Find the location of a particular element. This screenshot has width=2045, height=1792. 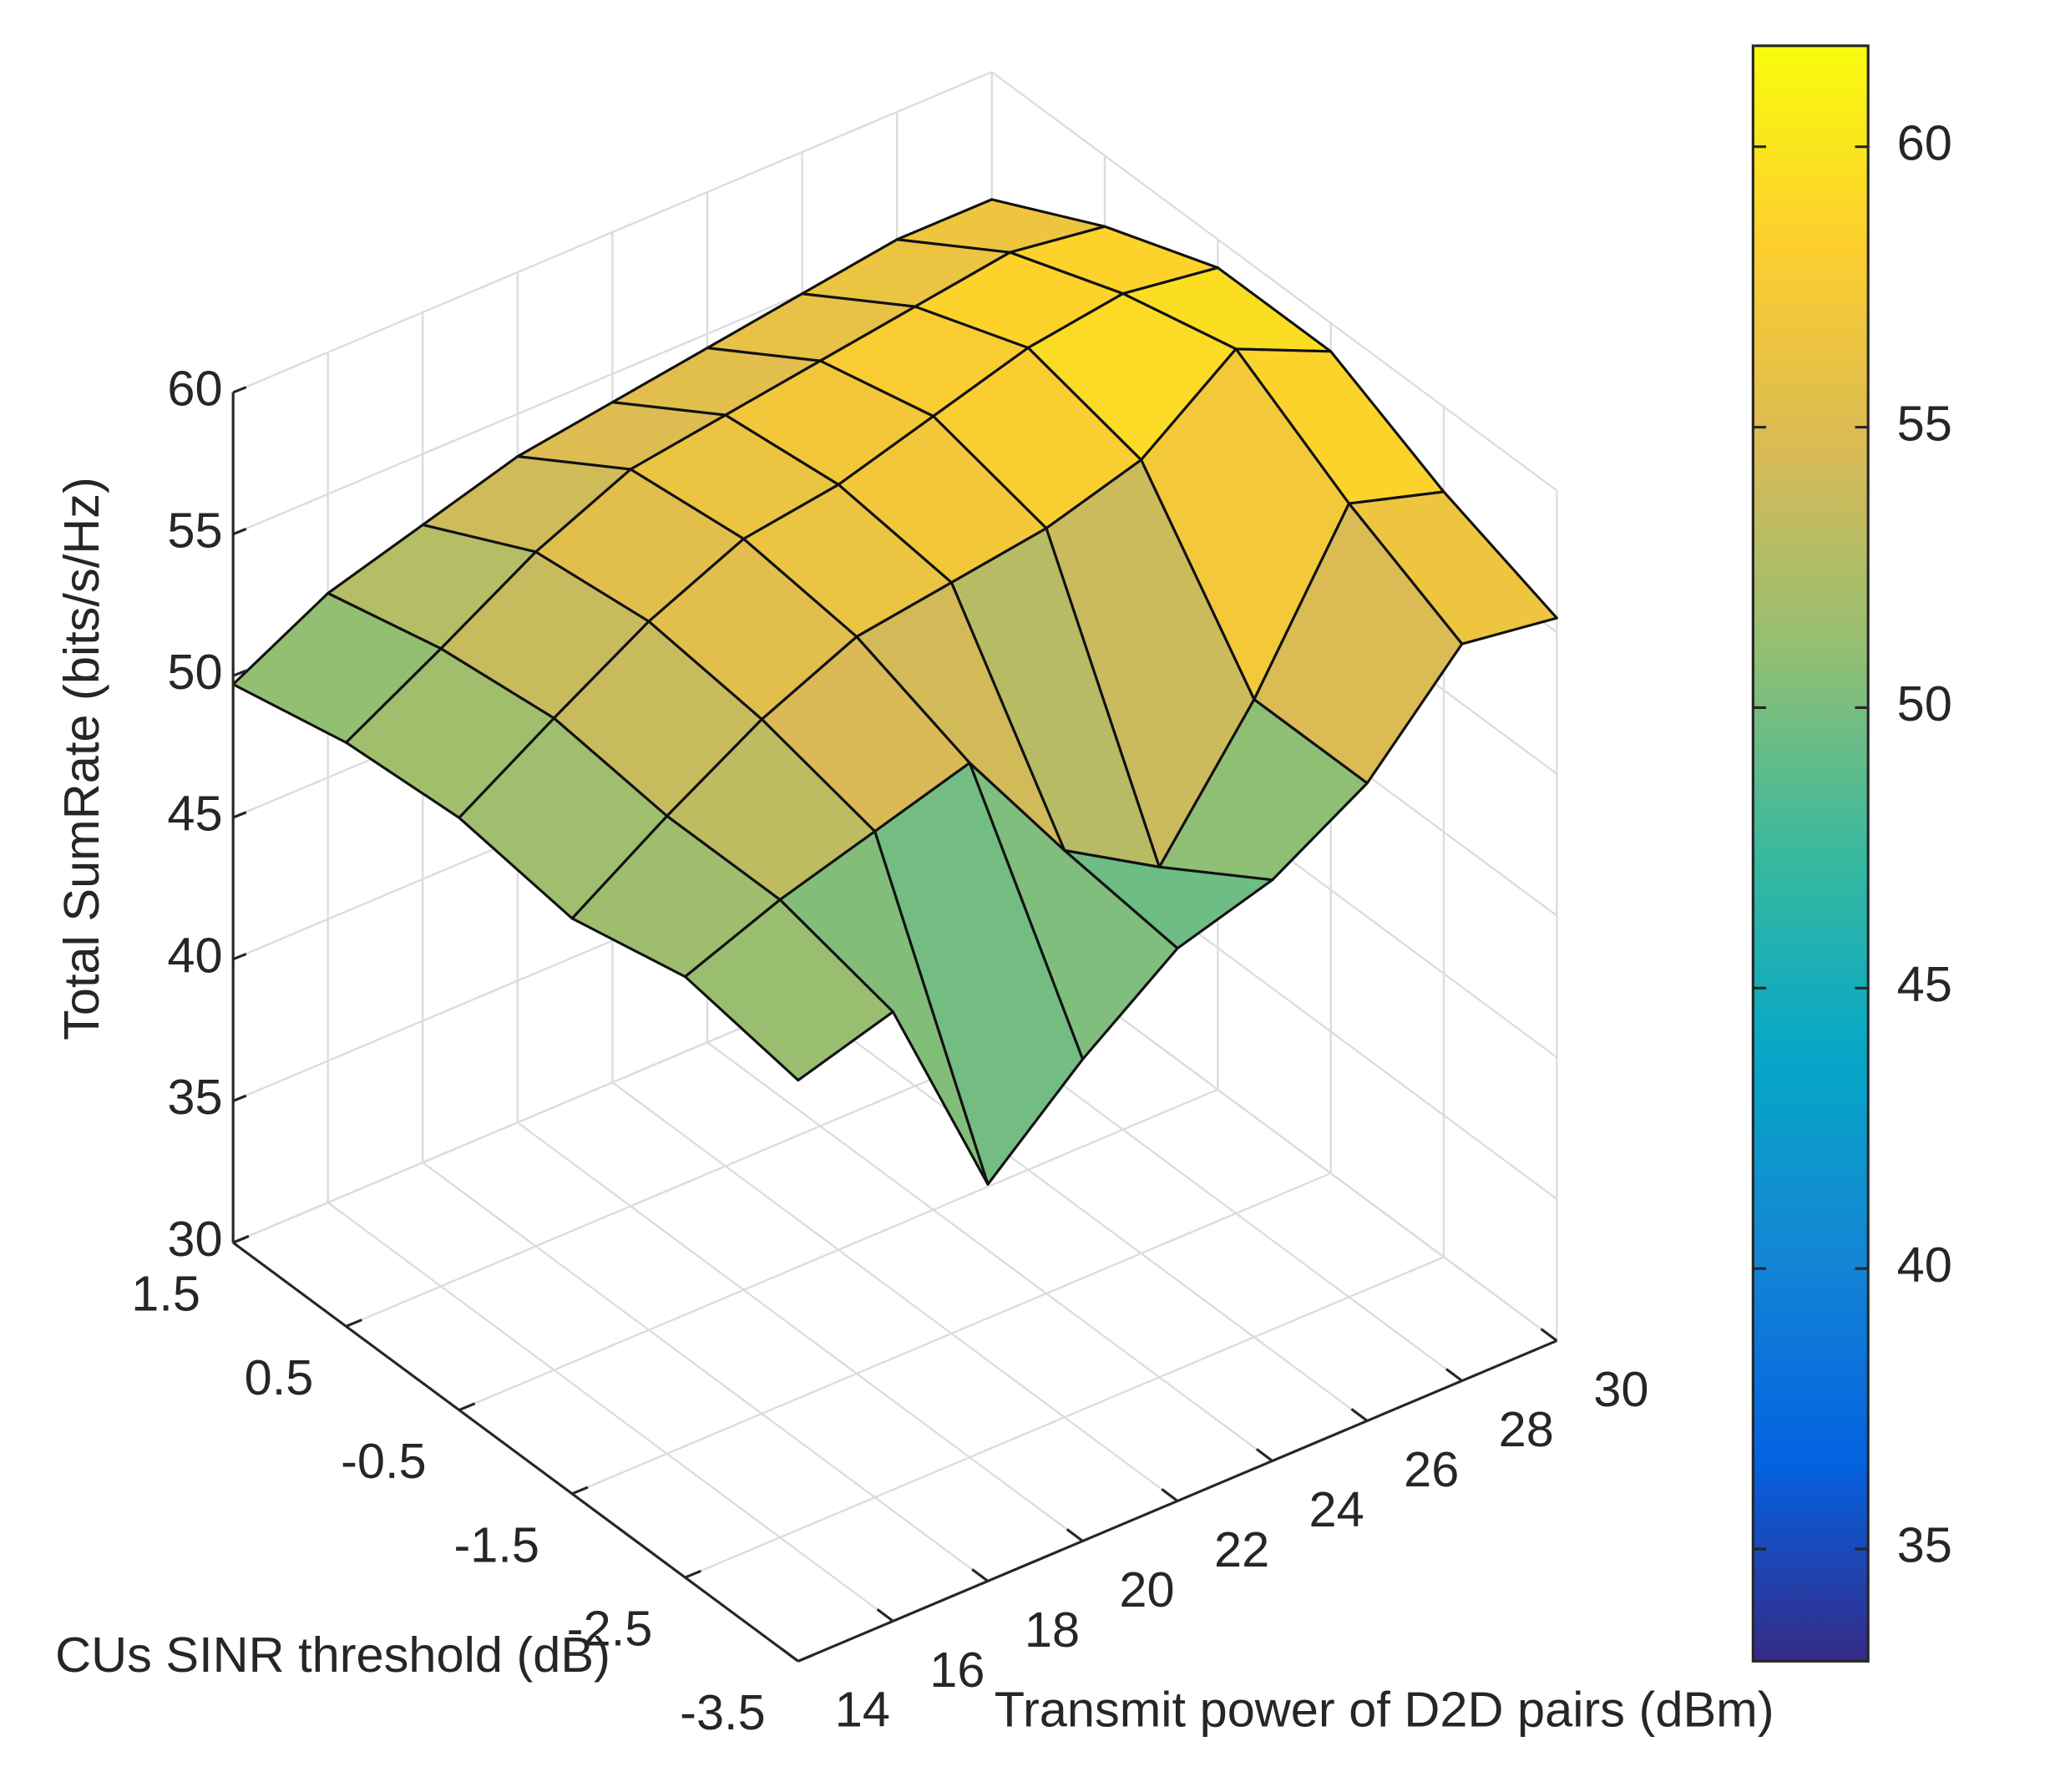

x-tick-label: 28 is located at coordinates (1527, 1429).